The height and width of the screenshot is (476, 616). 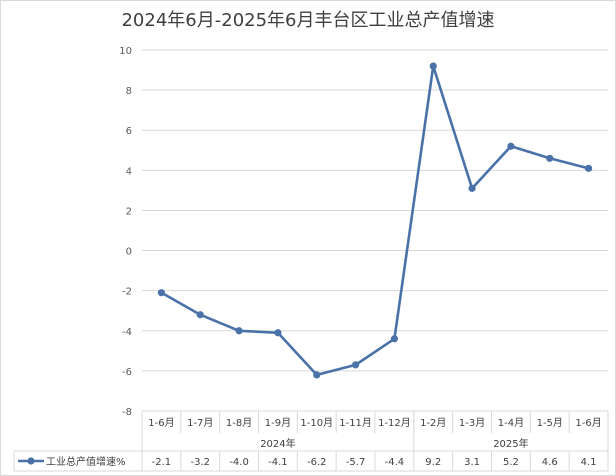 What do you see at coordinates (129, 171) in the screenshot?
I see `y-tick-label: 4` at bounding box center [129, 171].